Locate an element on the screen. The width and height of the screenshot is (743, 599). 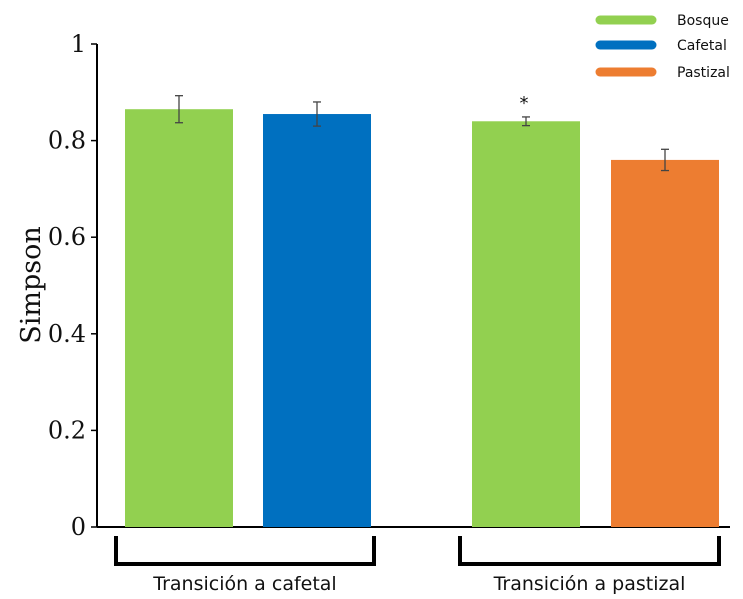
y-axis-label: Simpson is located at coordinates (31, 285).